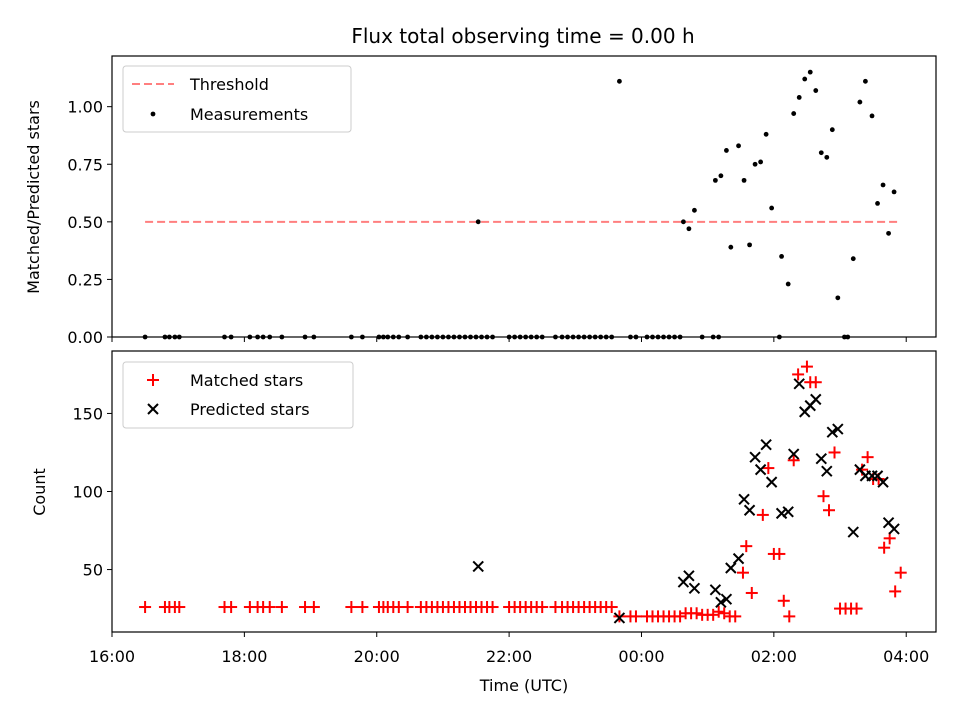 This screenshot has height=720, width=960. I want to click on top-legend-box, so click(237, 99).